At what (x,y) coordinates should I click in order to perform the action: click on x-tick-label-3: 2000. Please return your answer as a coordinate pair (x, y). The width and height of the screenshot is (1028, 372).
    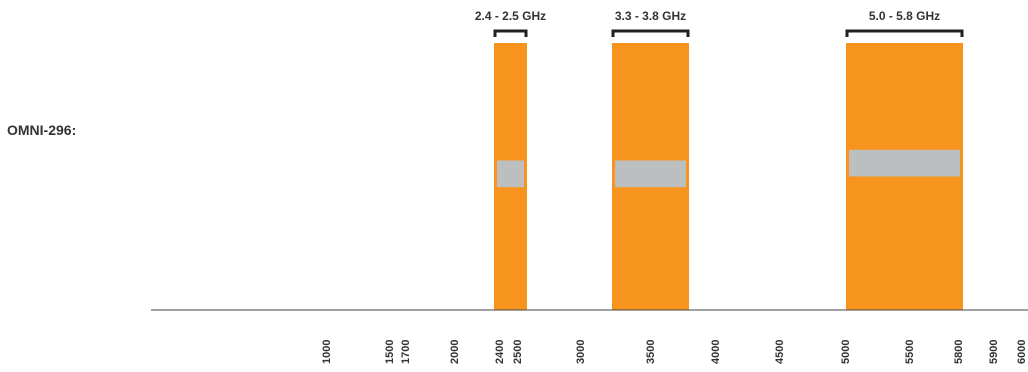
    Looking at the image, I should click on (455, 352).